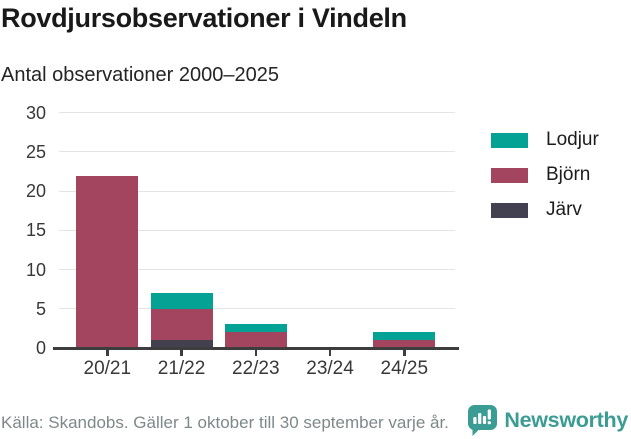  I want to click on newsworthy-logo-icon, so click(483, 420).